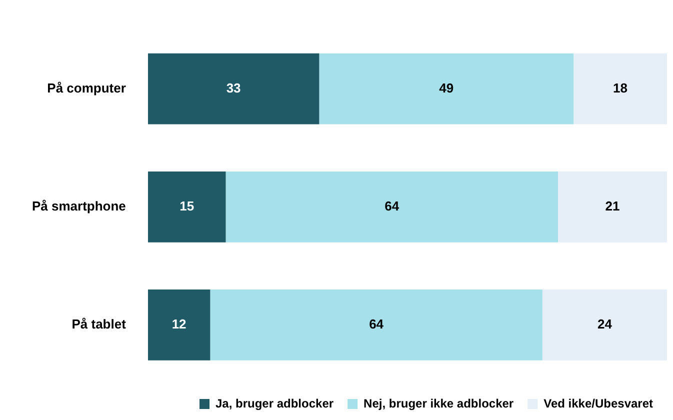 The image size is (673, 420). I want to click on data-label: 49, so click(446, 88).